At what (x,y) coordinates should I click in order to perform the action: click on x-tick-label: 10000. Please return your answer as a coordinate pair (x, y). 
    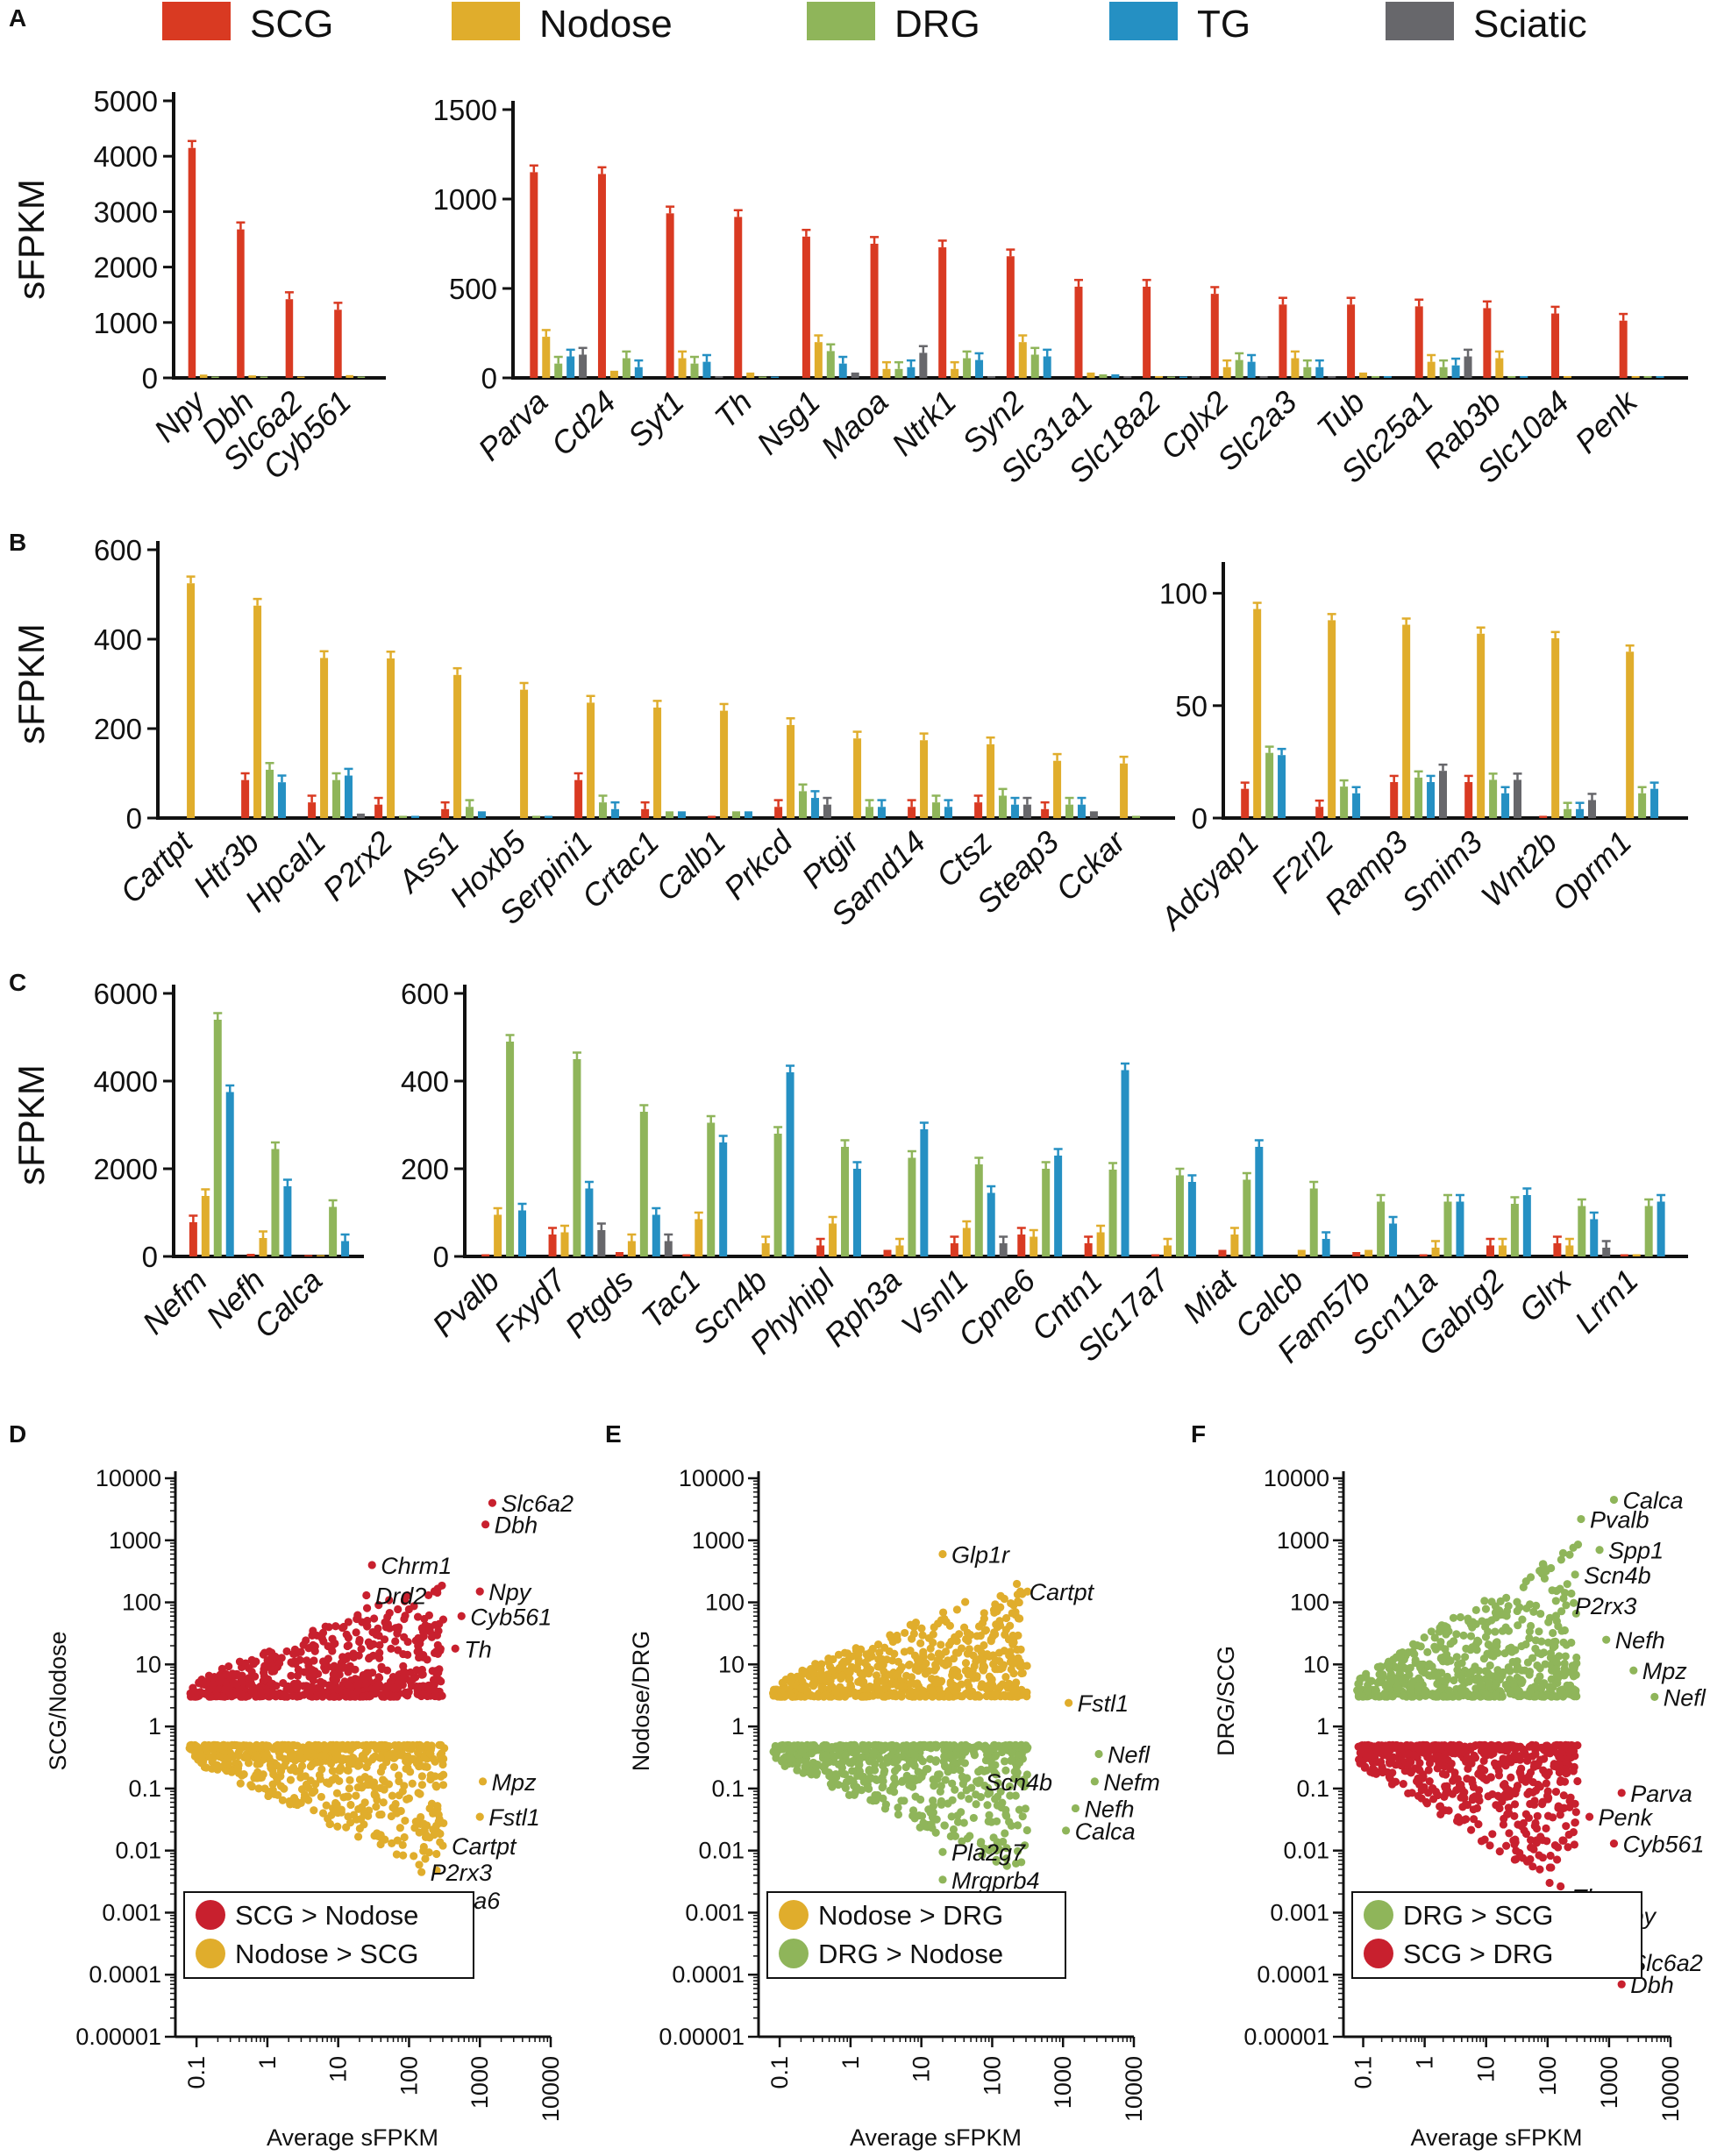
    Looking at the image, I should click on (551, 2089).